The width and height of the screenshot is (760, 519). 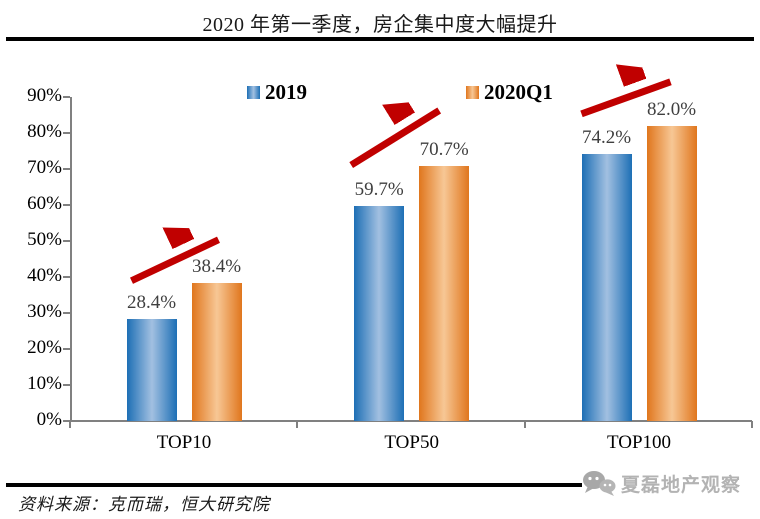 I want to click on y-axis-tick-label: 0%, so click(x=49, y=419).